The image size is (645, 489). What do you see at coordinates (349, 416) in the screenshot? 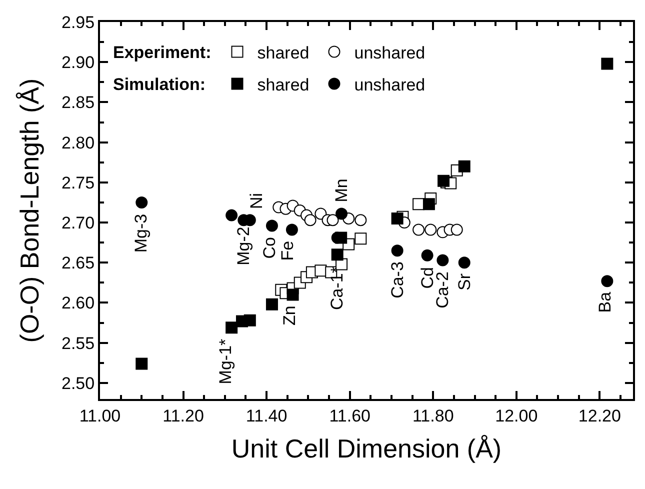
I see `x-tick-label: 11.60` at bounding box center [349, 416].